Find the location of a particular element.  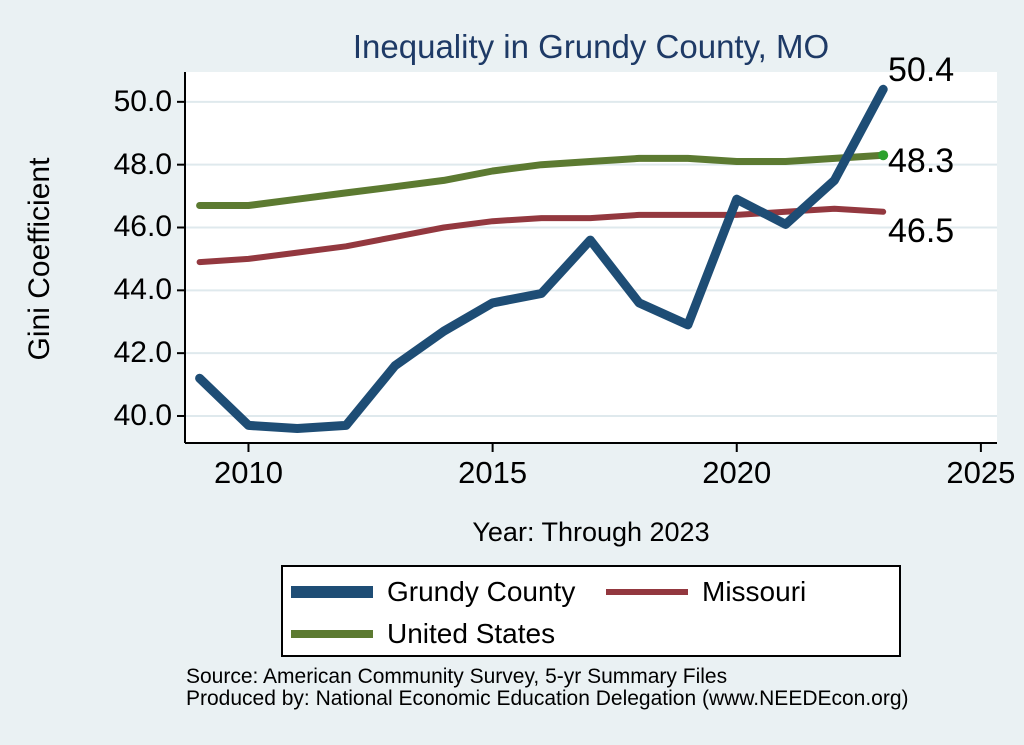

y-tick-label-44.0: 44.0 is located at coordinates (142, 290).